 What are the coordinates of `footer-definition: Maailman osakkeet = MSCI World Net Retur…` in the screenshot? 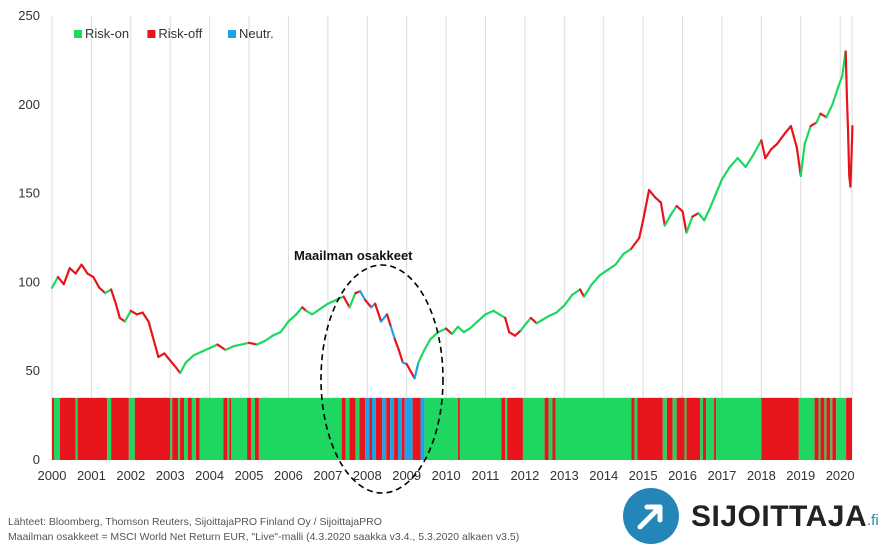 It's located at (264, 537).